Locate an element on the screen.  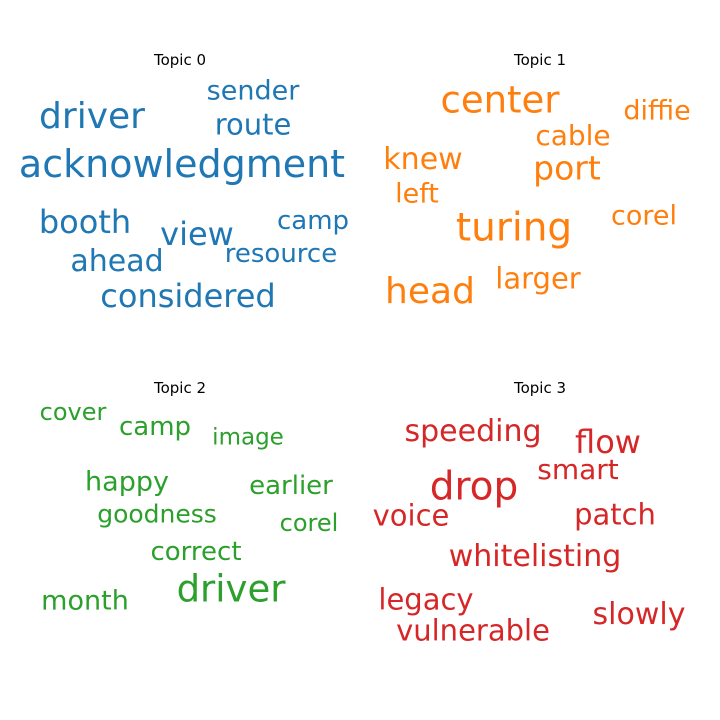
word-speeding: speeding is located at coordinates (473, 431).